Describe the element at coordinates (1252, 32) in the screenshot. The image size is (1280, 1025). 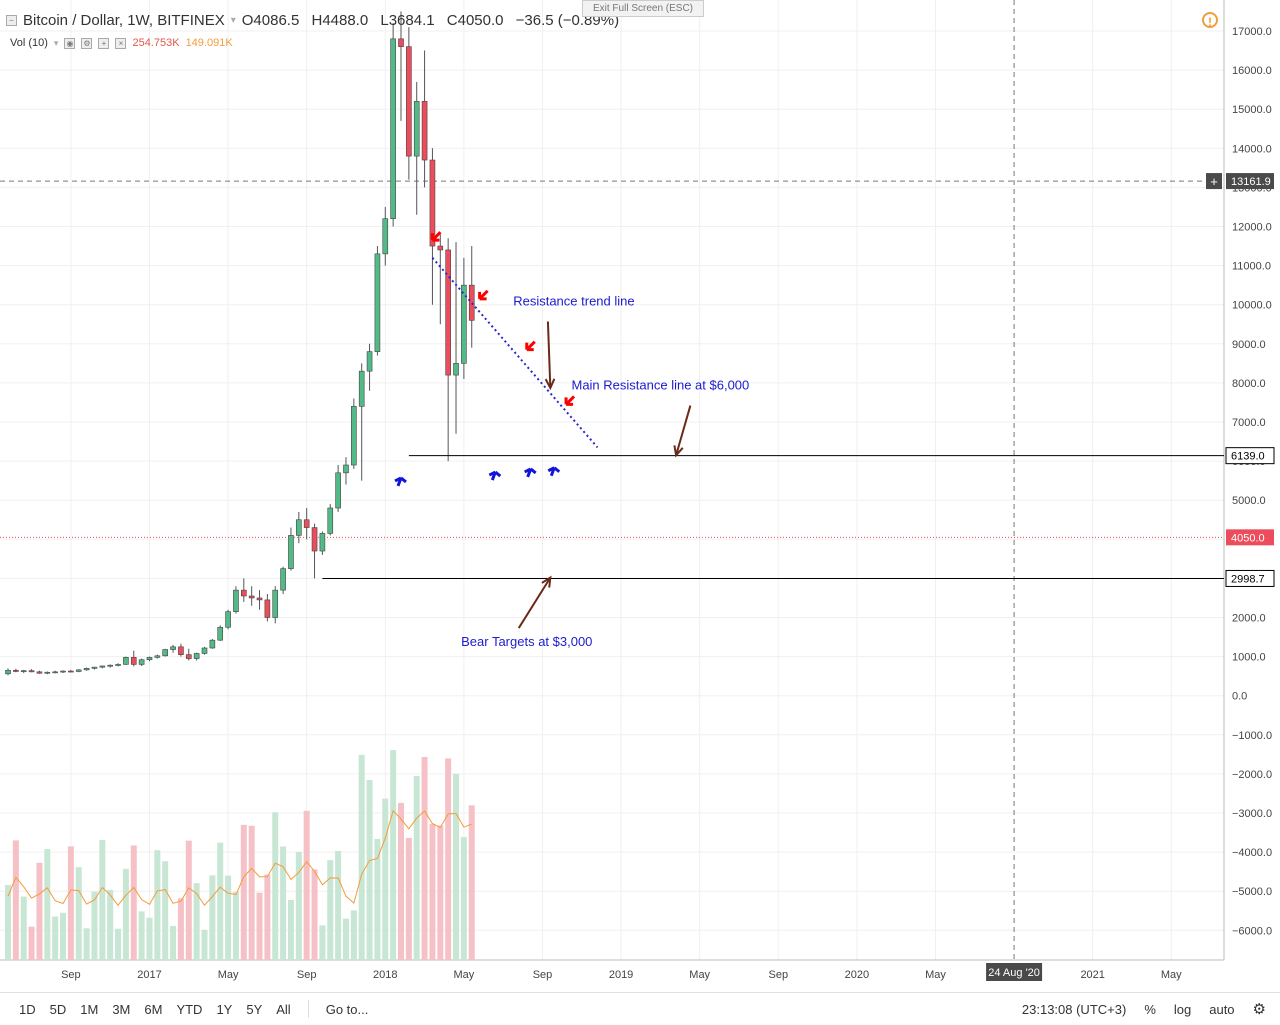
I see `y-tick-label: 17000.0` at that location.